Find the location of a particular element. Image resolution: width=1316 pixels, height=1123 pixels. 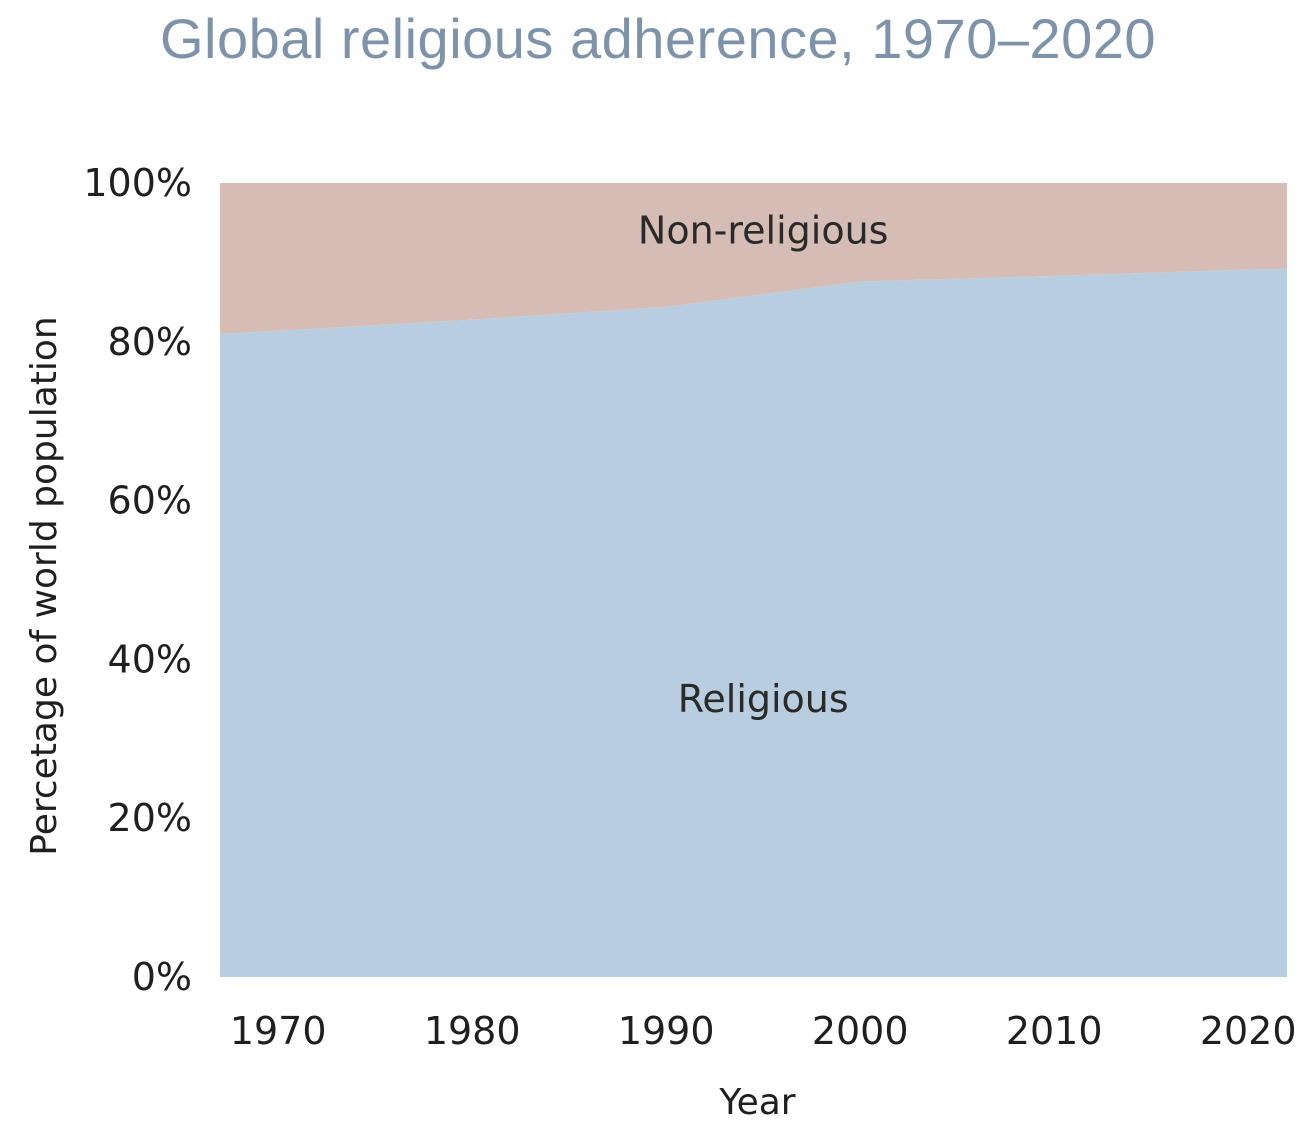

y-tick-label: 40% is located at coordinates (150, 659).